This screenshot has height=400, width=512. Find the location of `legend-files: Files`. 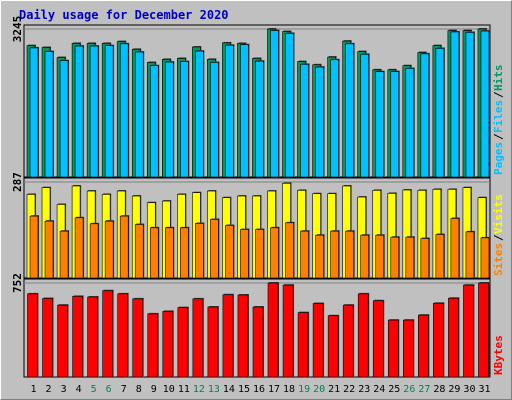

legend-files: Files is located at coordinates (498, 116).